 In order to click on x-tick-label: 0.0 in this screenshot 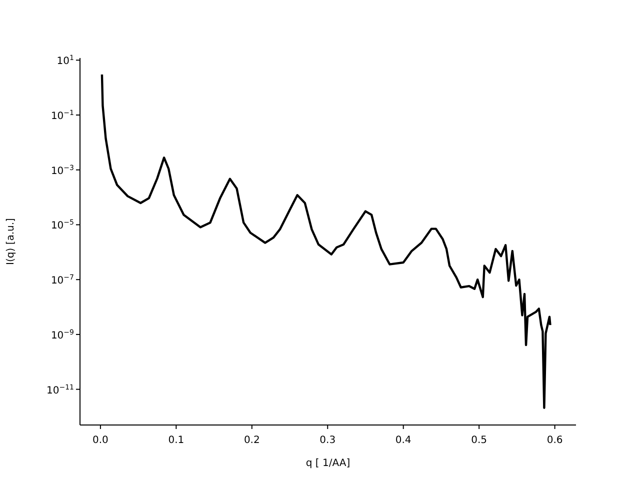, I will do `click(100, 440)`.